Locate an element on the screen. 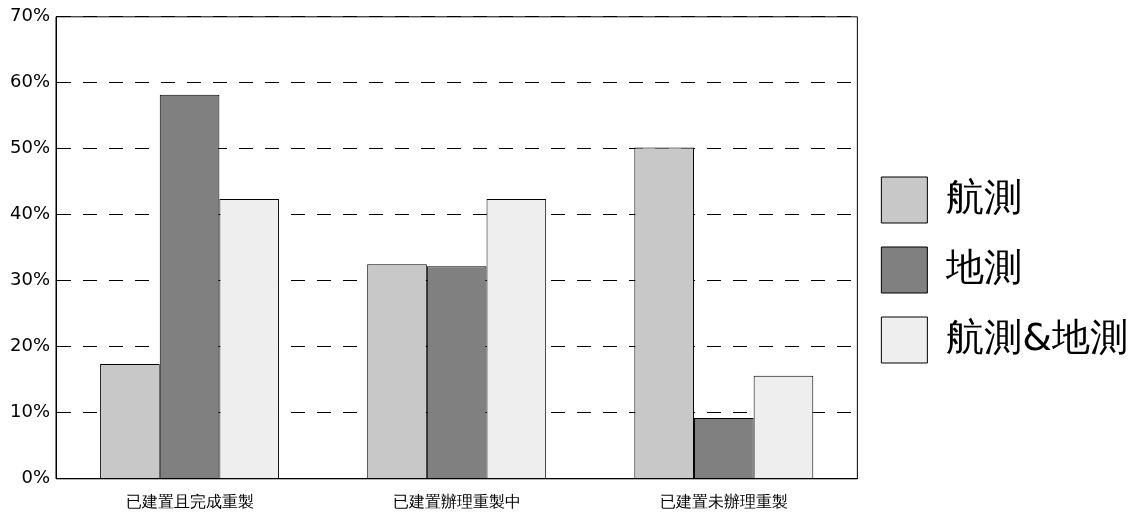  y-tick-label: 10% is located at coordinates (30, 411).